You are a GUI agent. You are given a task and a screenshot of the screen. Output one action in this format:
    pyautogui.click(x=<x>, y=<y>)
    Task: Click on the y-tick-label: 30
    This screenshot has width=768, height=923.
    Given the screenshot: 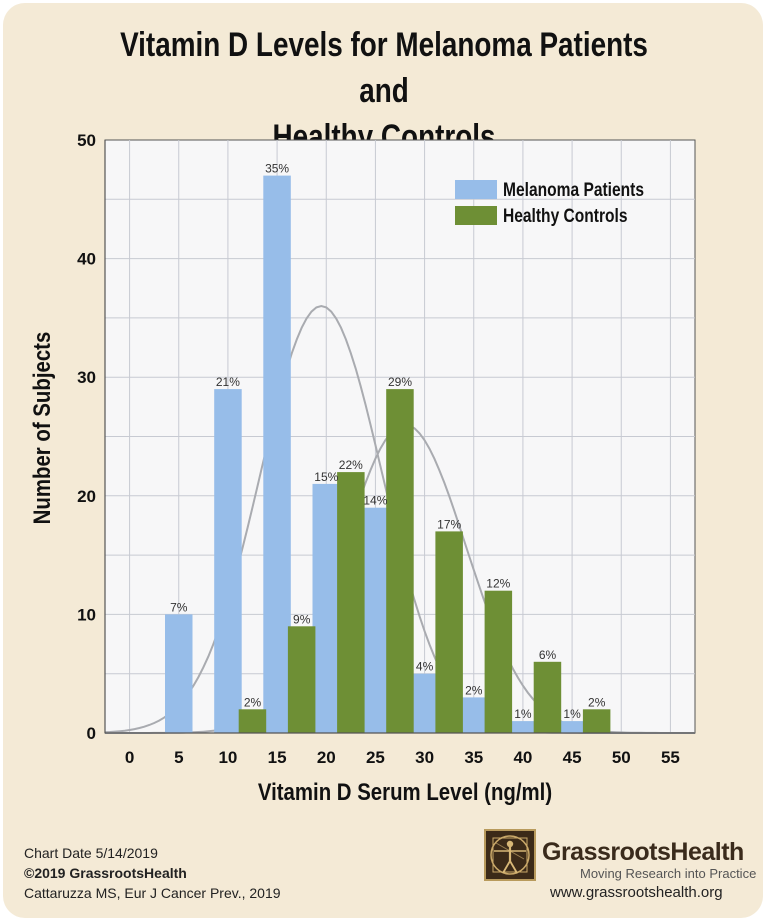 What is the action you would take?
    pyautogui.click(x=86, y=377)
    